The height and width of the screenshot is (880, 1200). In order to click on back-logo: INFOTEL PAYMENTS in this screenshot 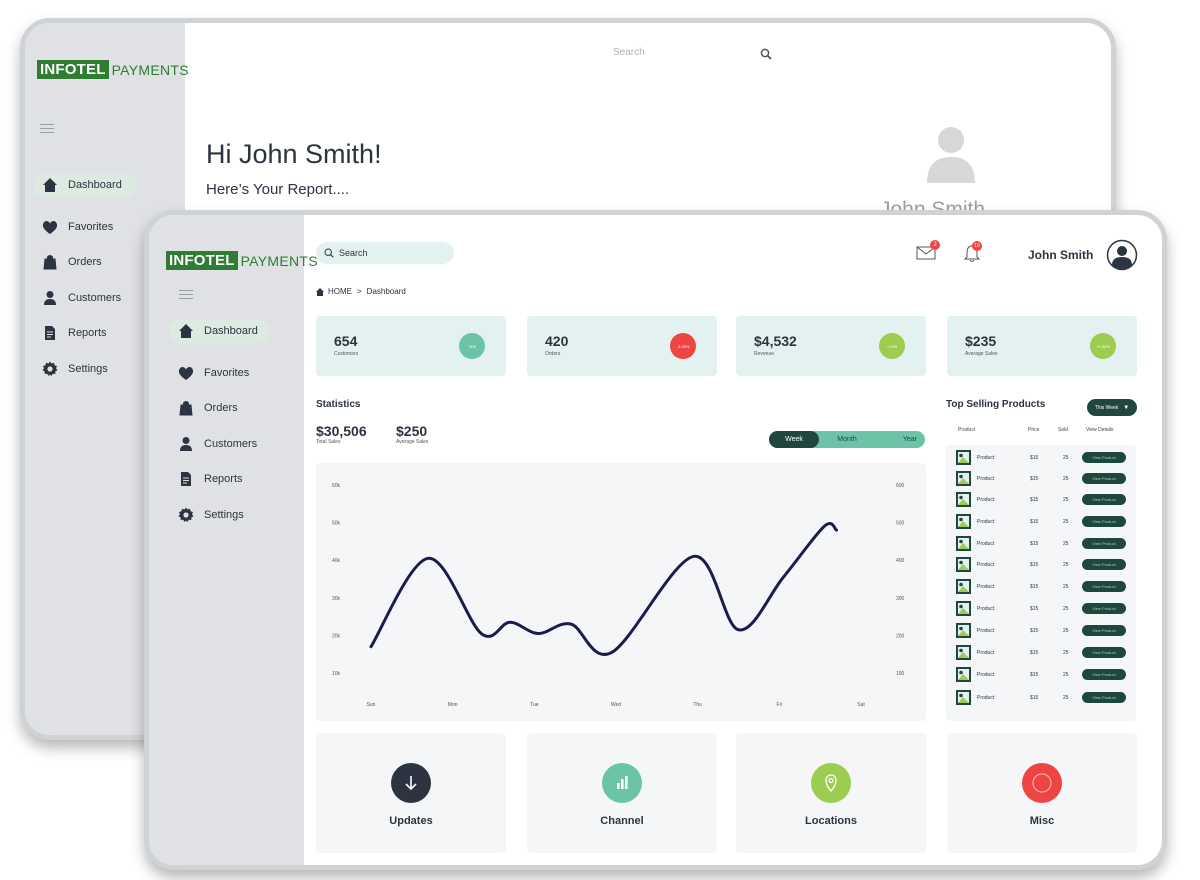, I will do `click(113, 69)`.